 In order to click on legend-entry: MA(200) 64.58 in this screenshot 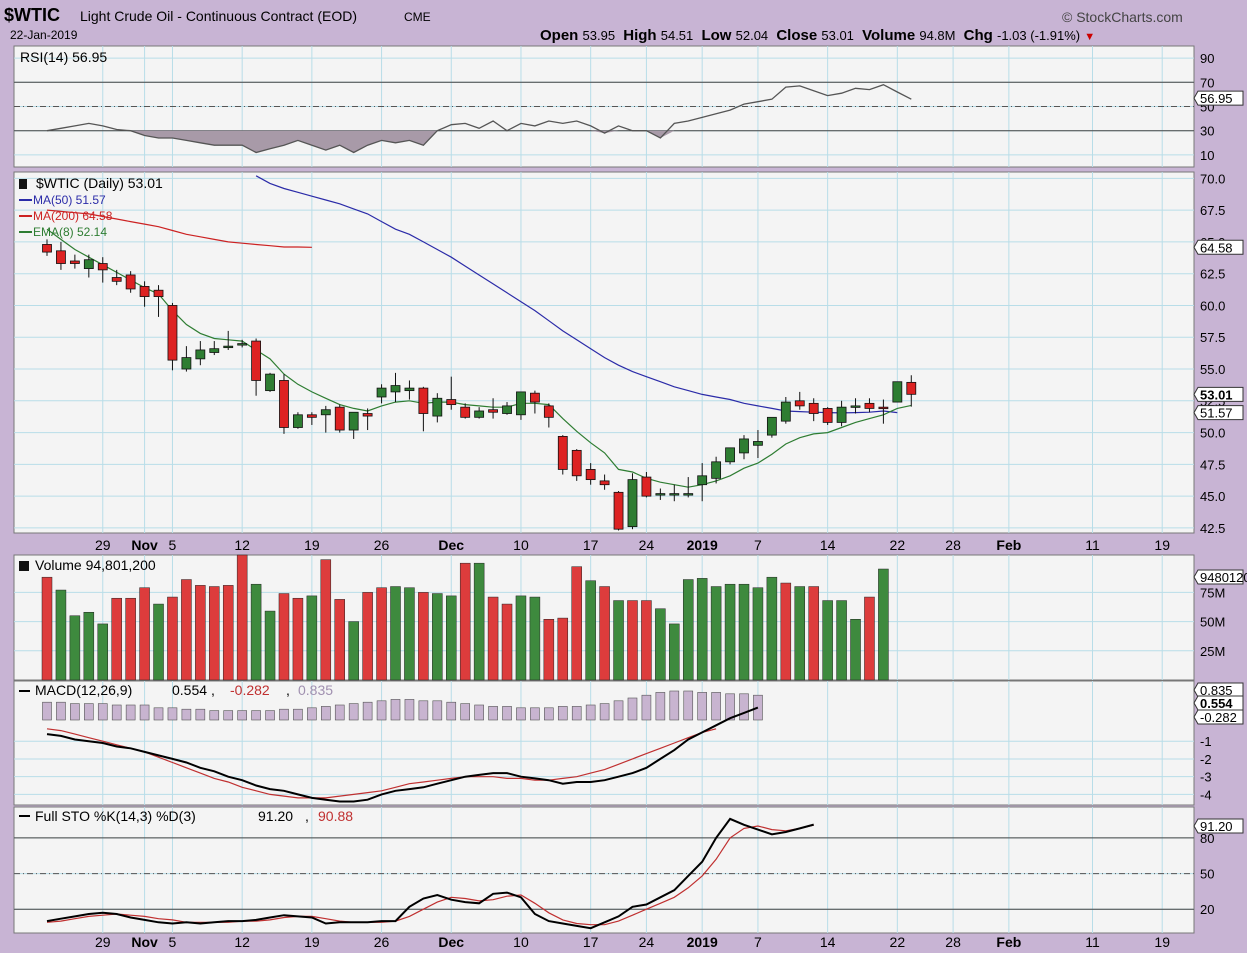, I will do `click(73, 216)`.